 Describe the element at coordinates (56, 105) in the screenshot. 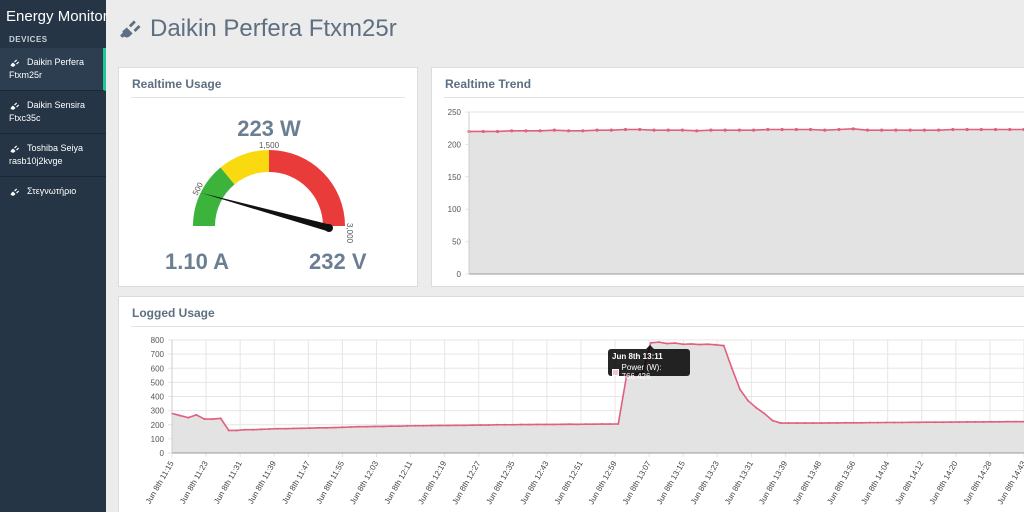

I see `sidebar-item-label: Daikin Sensira` at that location.